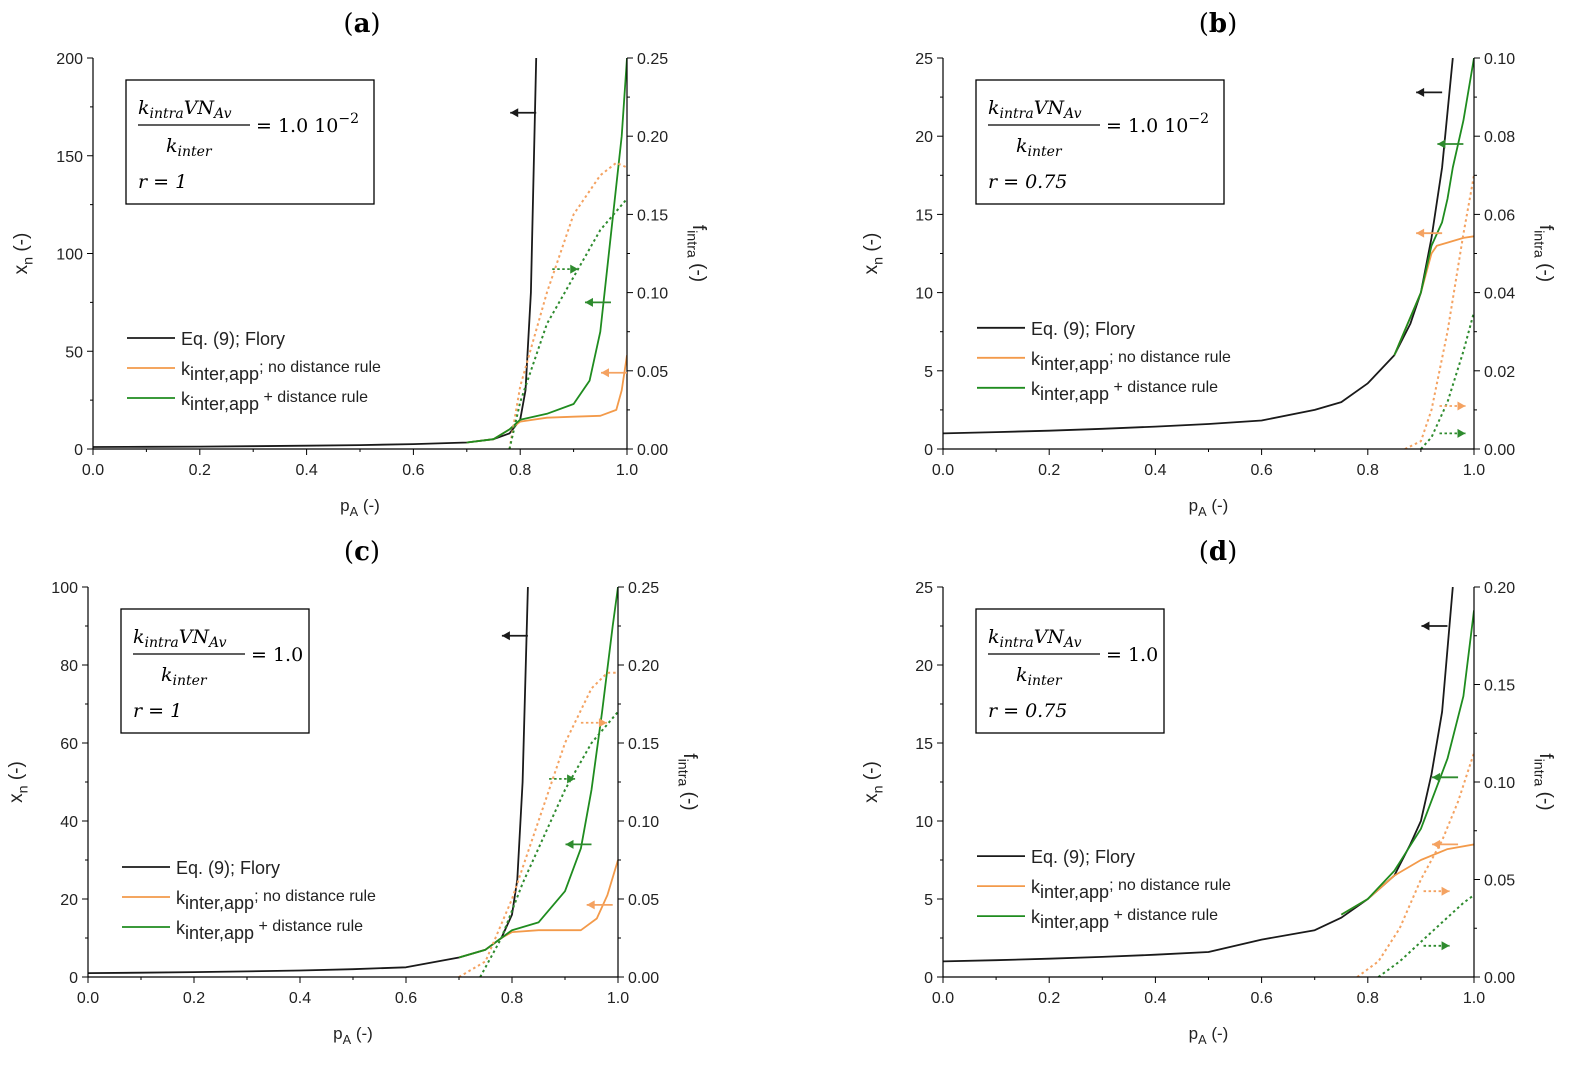  I want to click on x-tick-label: 0.0, so click(943, 998).